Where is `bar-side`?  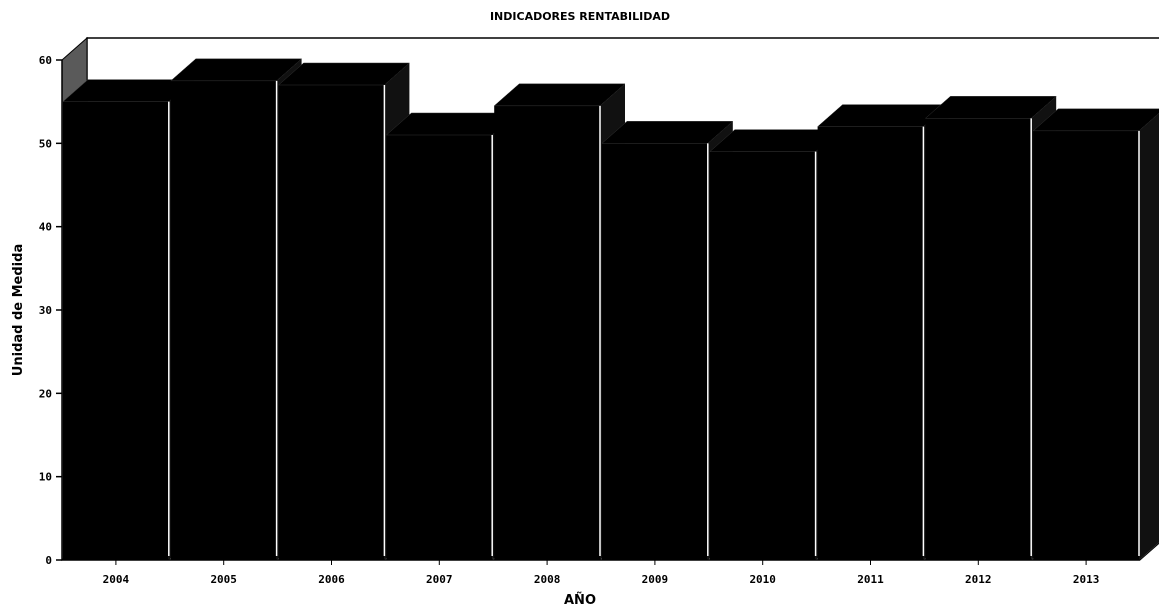 bar-side is located at coordinates (1149, 336).